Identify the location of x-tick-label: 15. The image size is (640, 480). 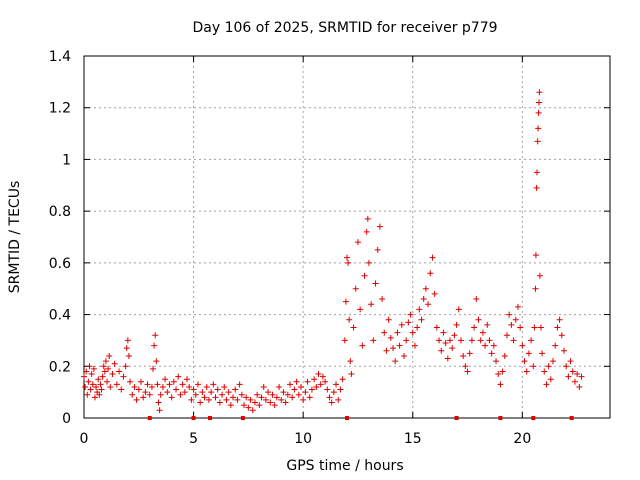
(413, 439).